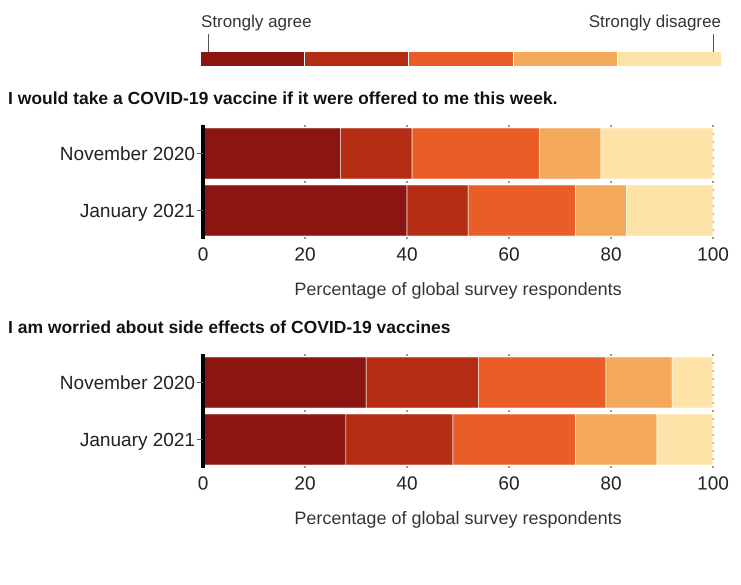 This screenshot has width=741, height=585. I want to click on chart-title: I am worried about side effects of COVID-19 vaccines, so click(230, 327).